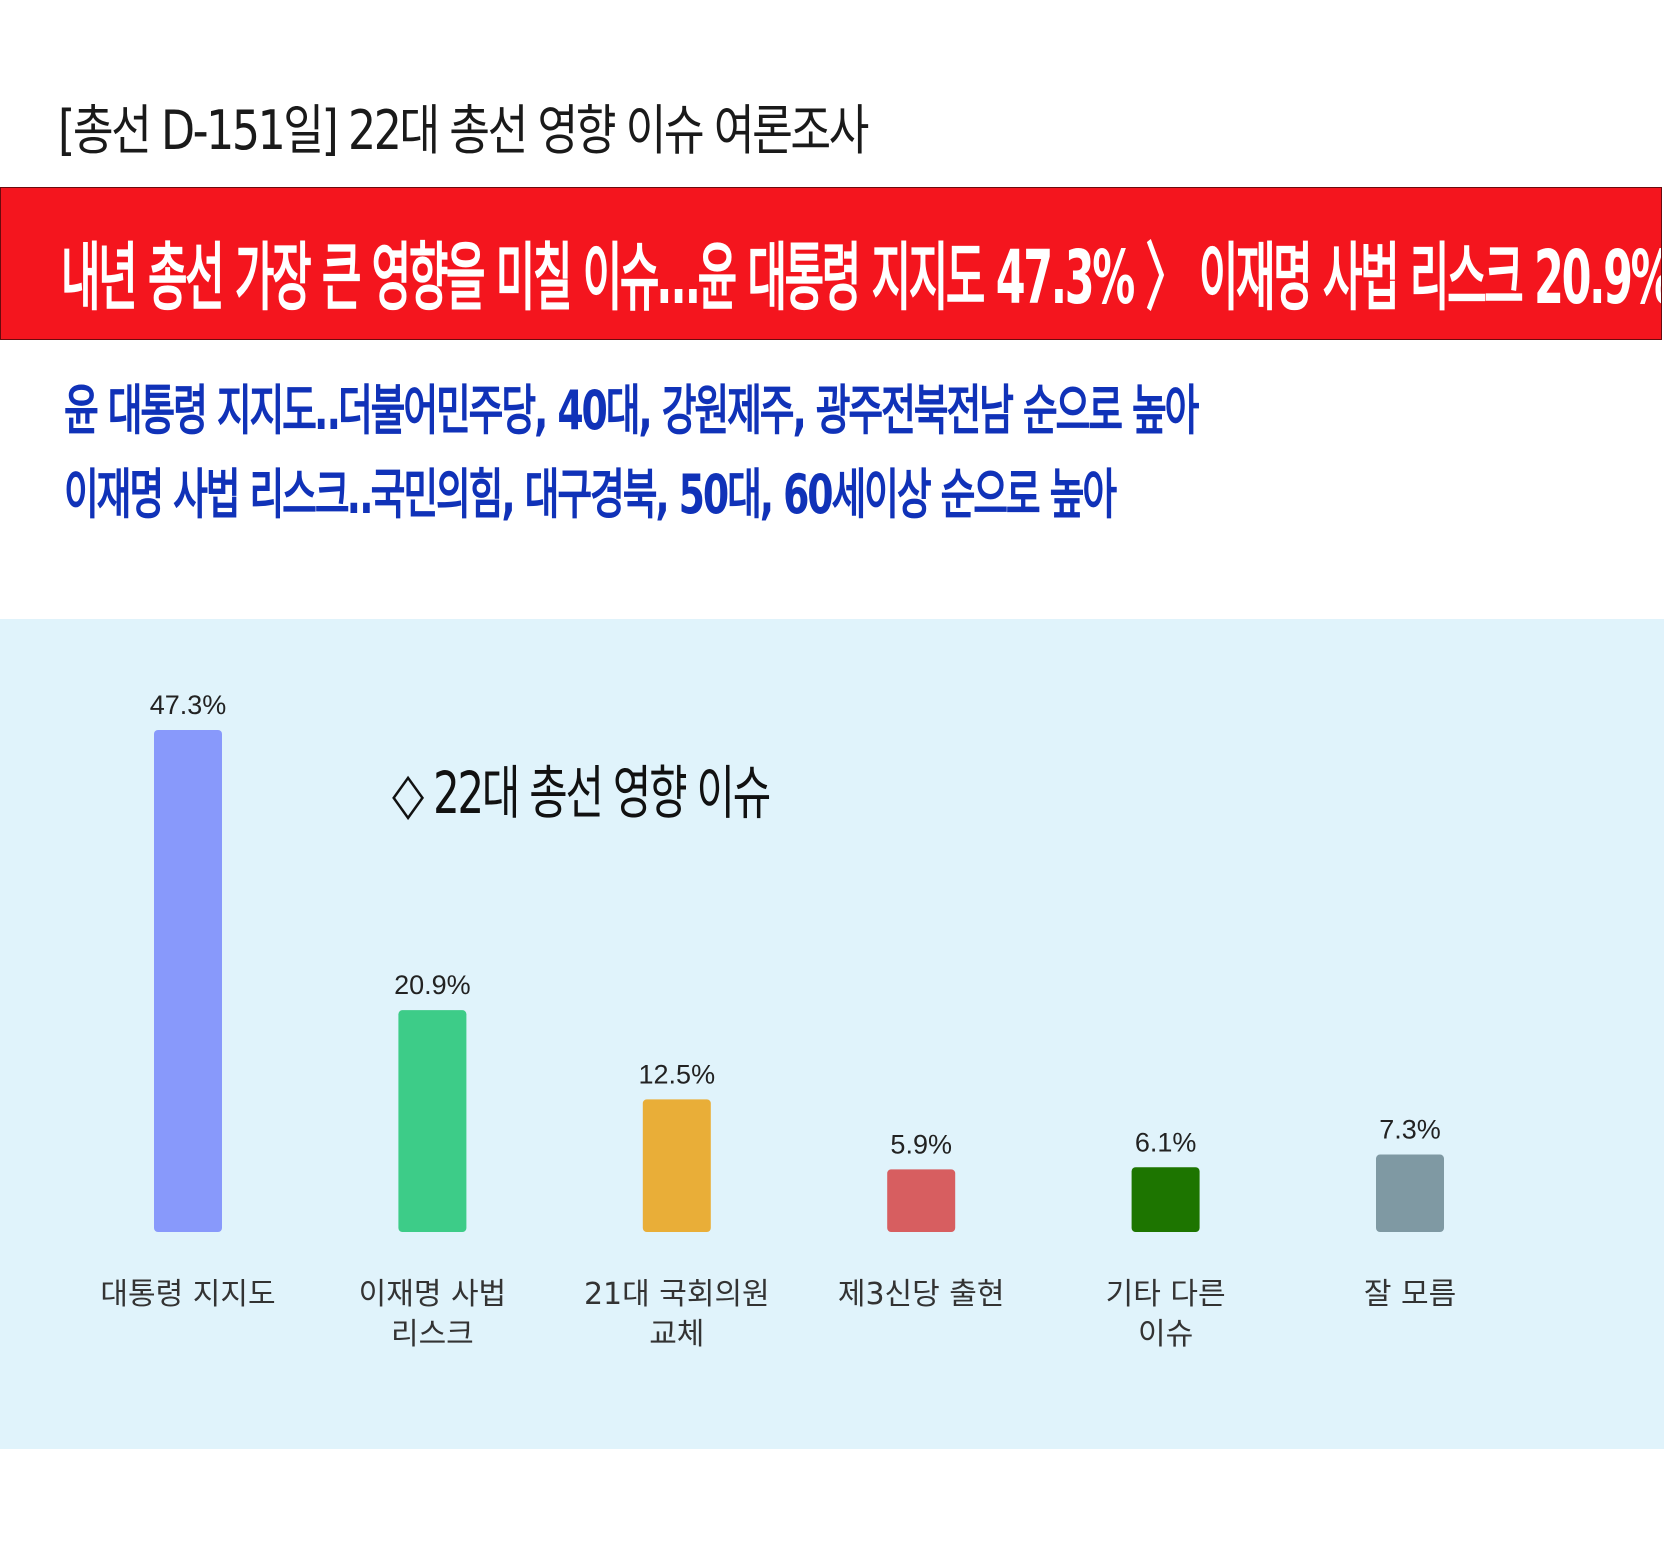  I want to click on page-title: [총선 D-151일] 22대 총선 영향 이슈 여론조사, so click(463, 130).